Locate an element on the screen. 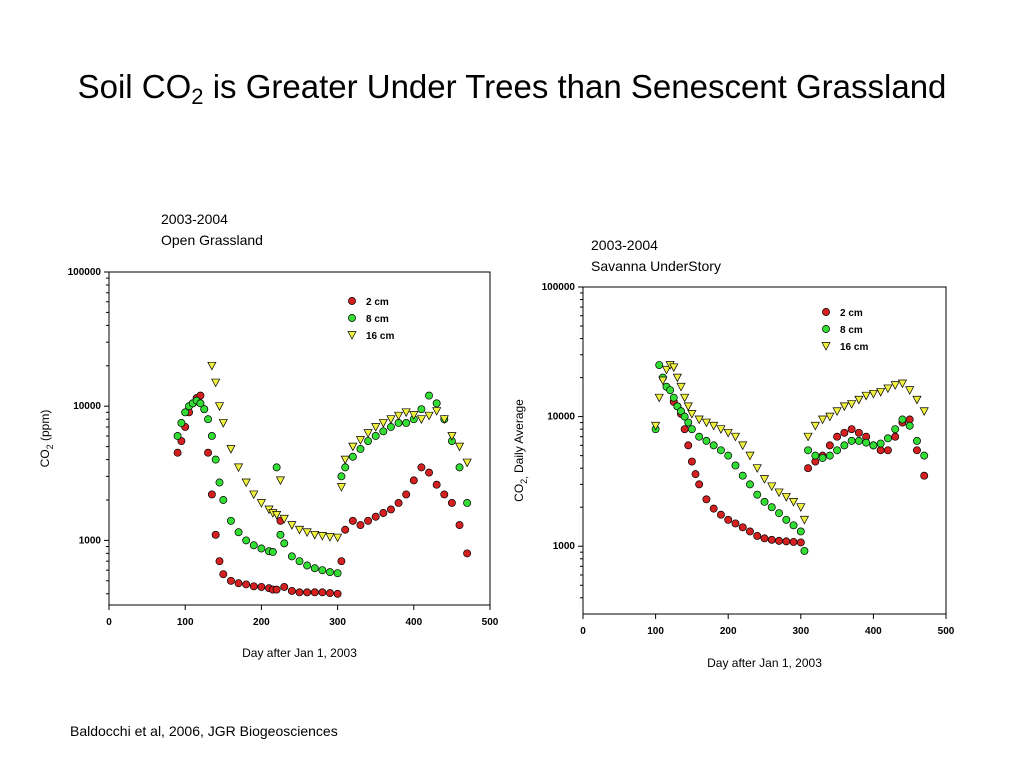 The width and height of the screenshot is (1024, 768). chart2-caption-years: 2003-2004 is located at coordinates (624, 245).